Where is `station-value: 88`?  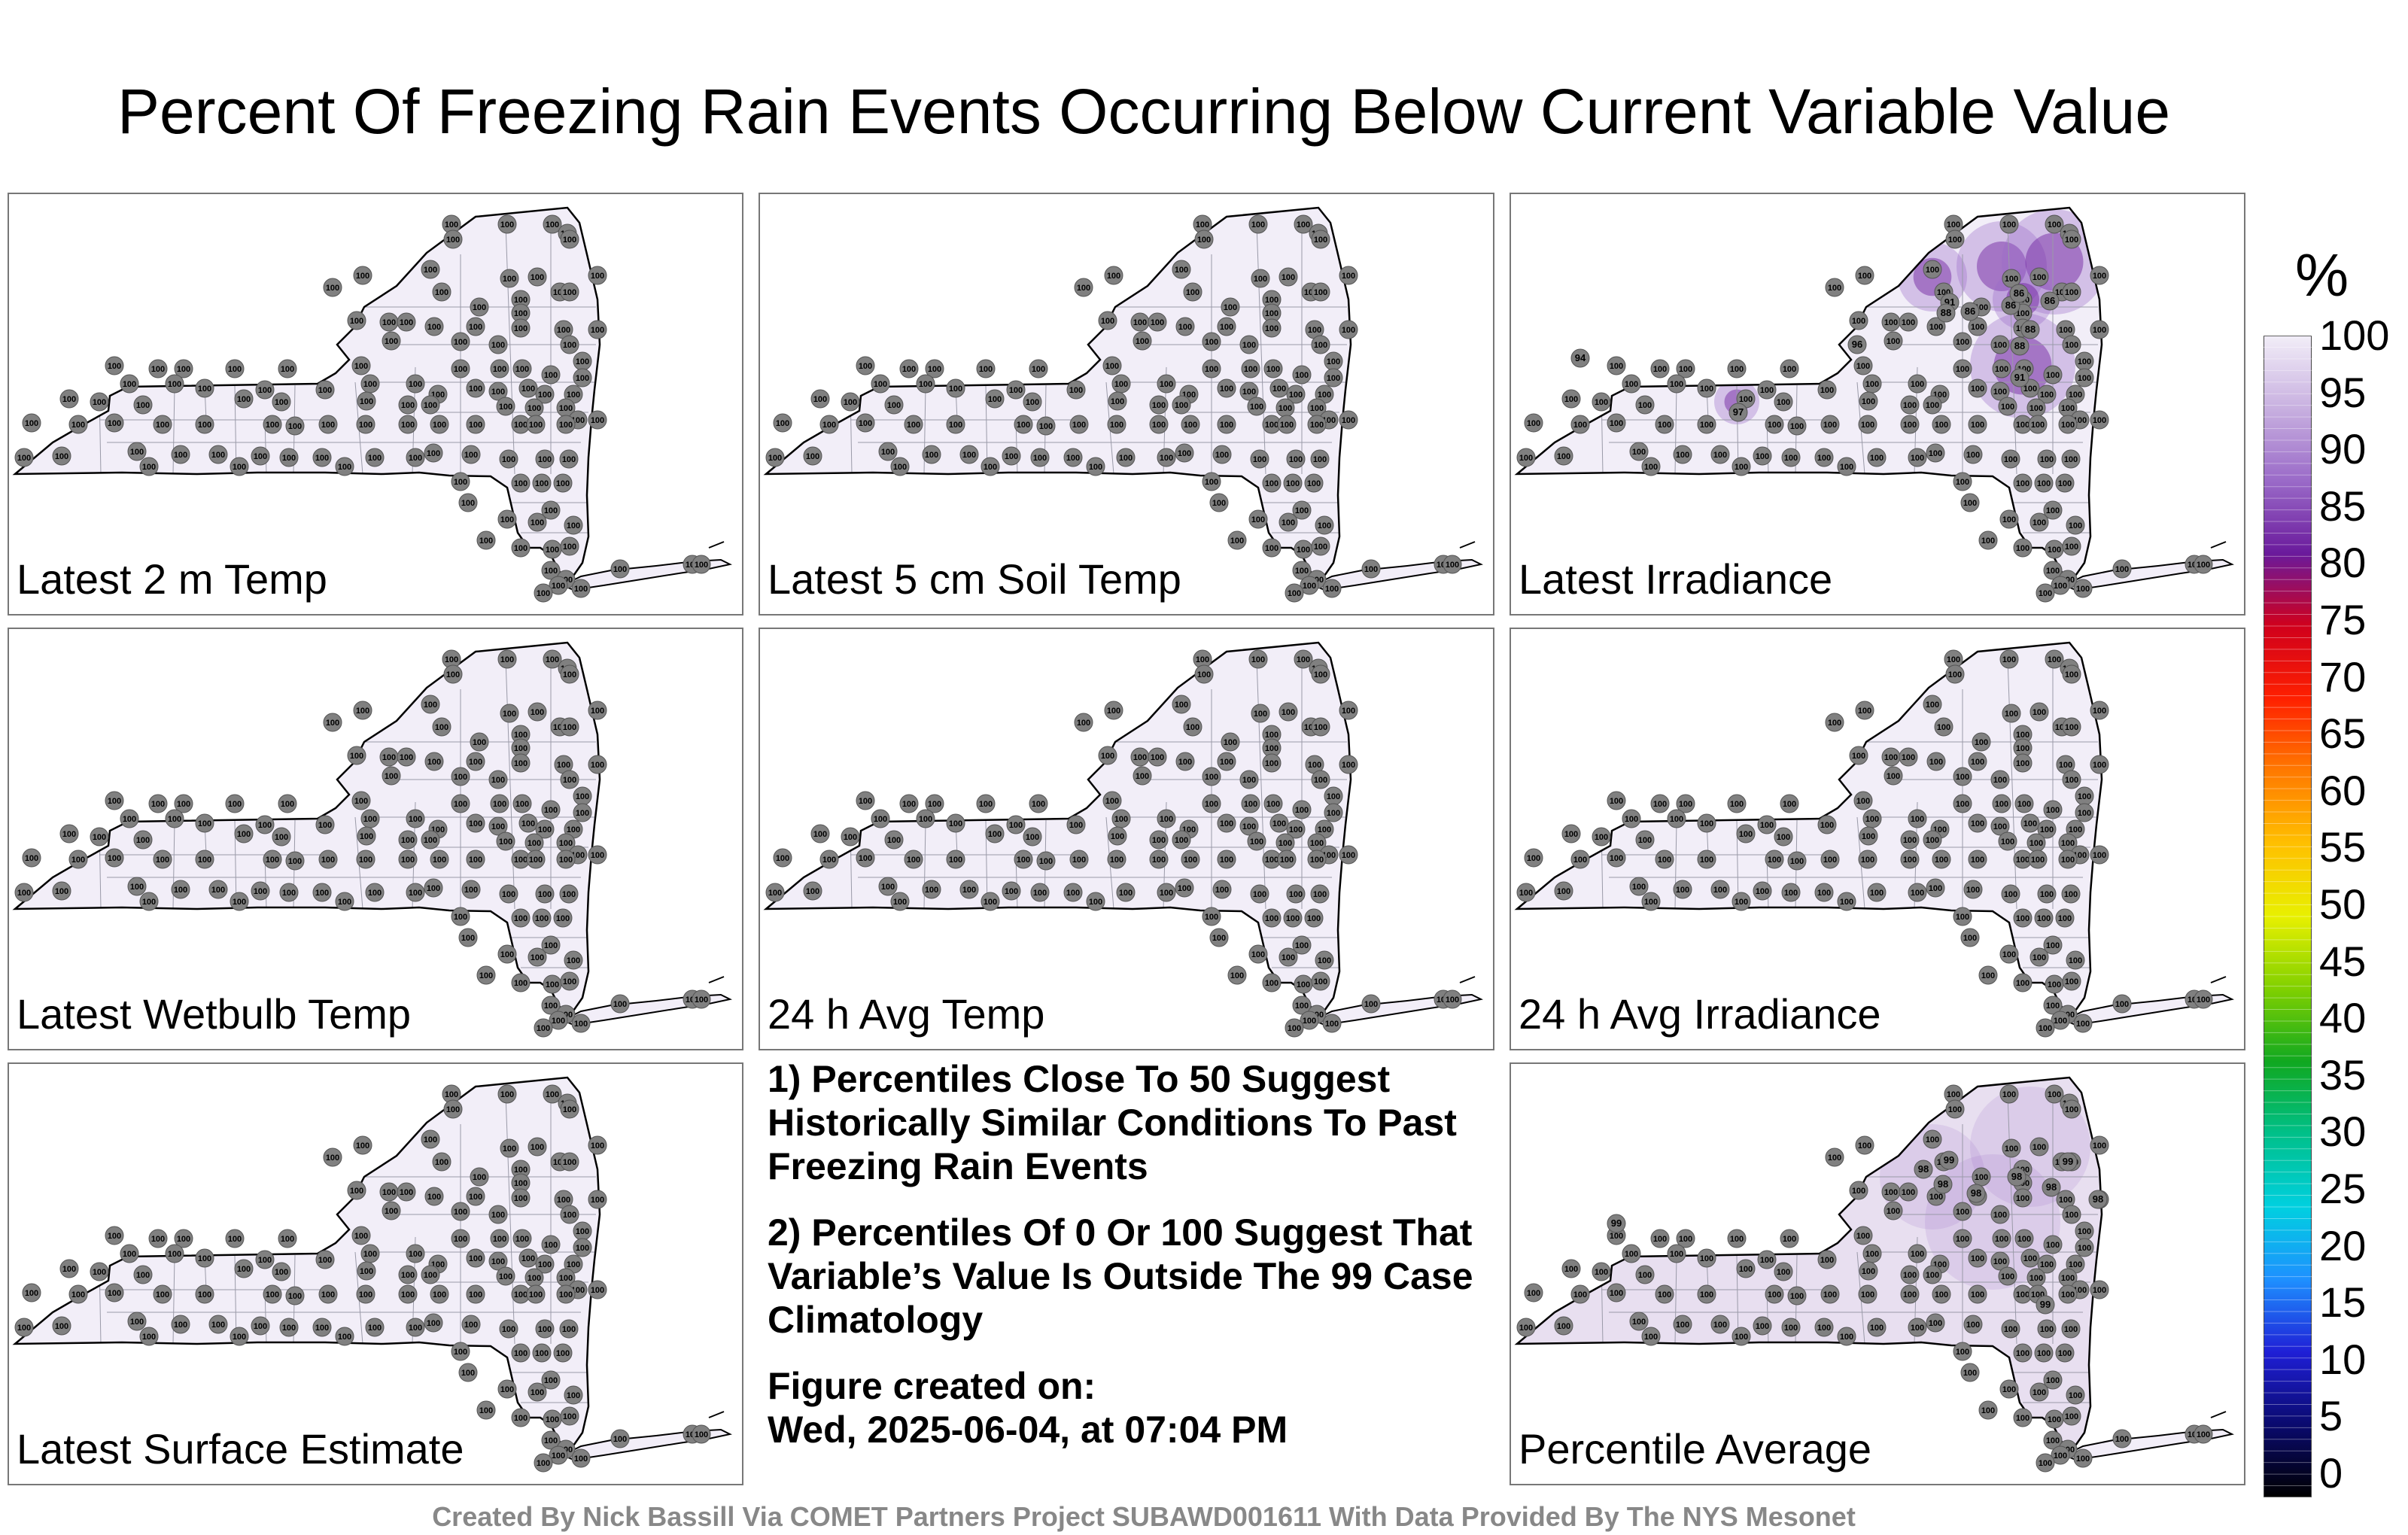 station-value: 88 is located at coordinates (2030, 329).